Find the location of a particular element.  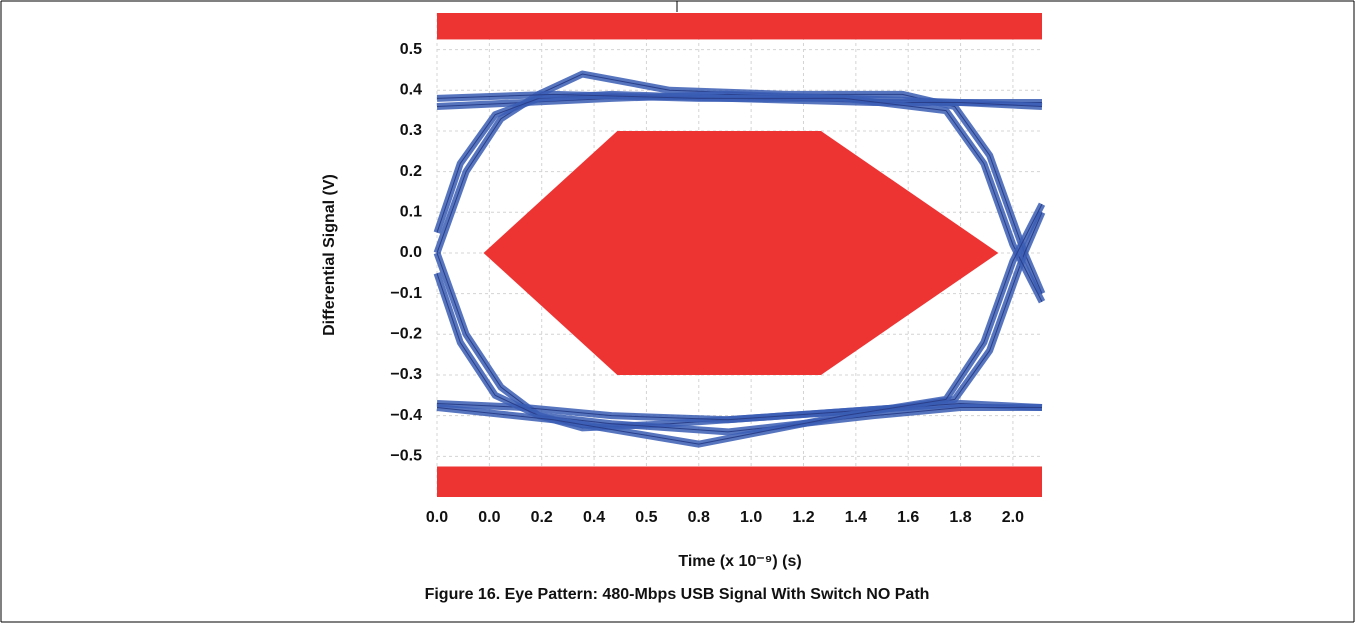

x-tick-label: 1.0 is located at coordinates (751, 517).